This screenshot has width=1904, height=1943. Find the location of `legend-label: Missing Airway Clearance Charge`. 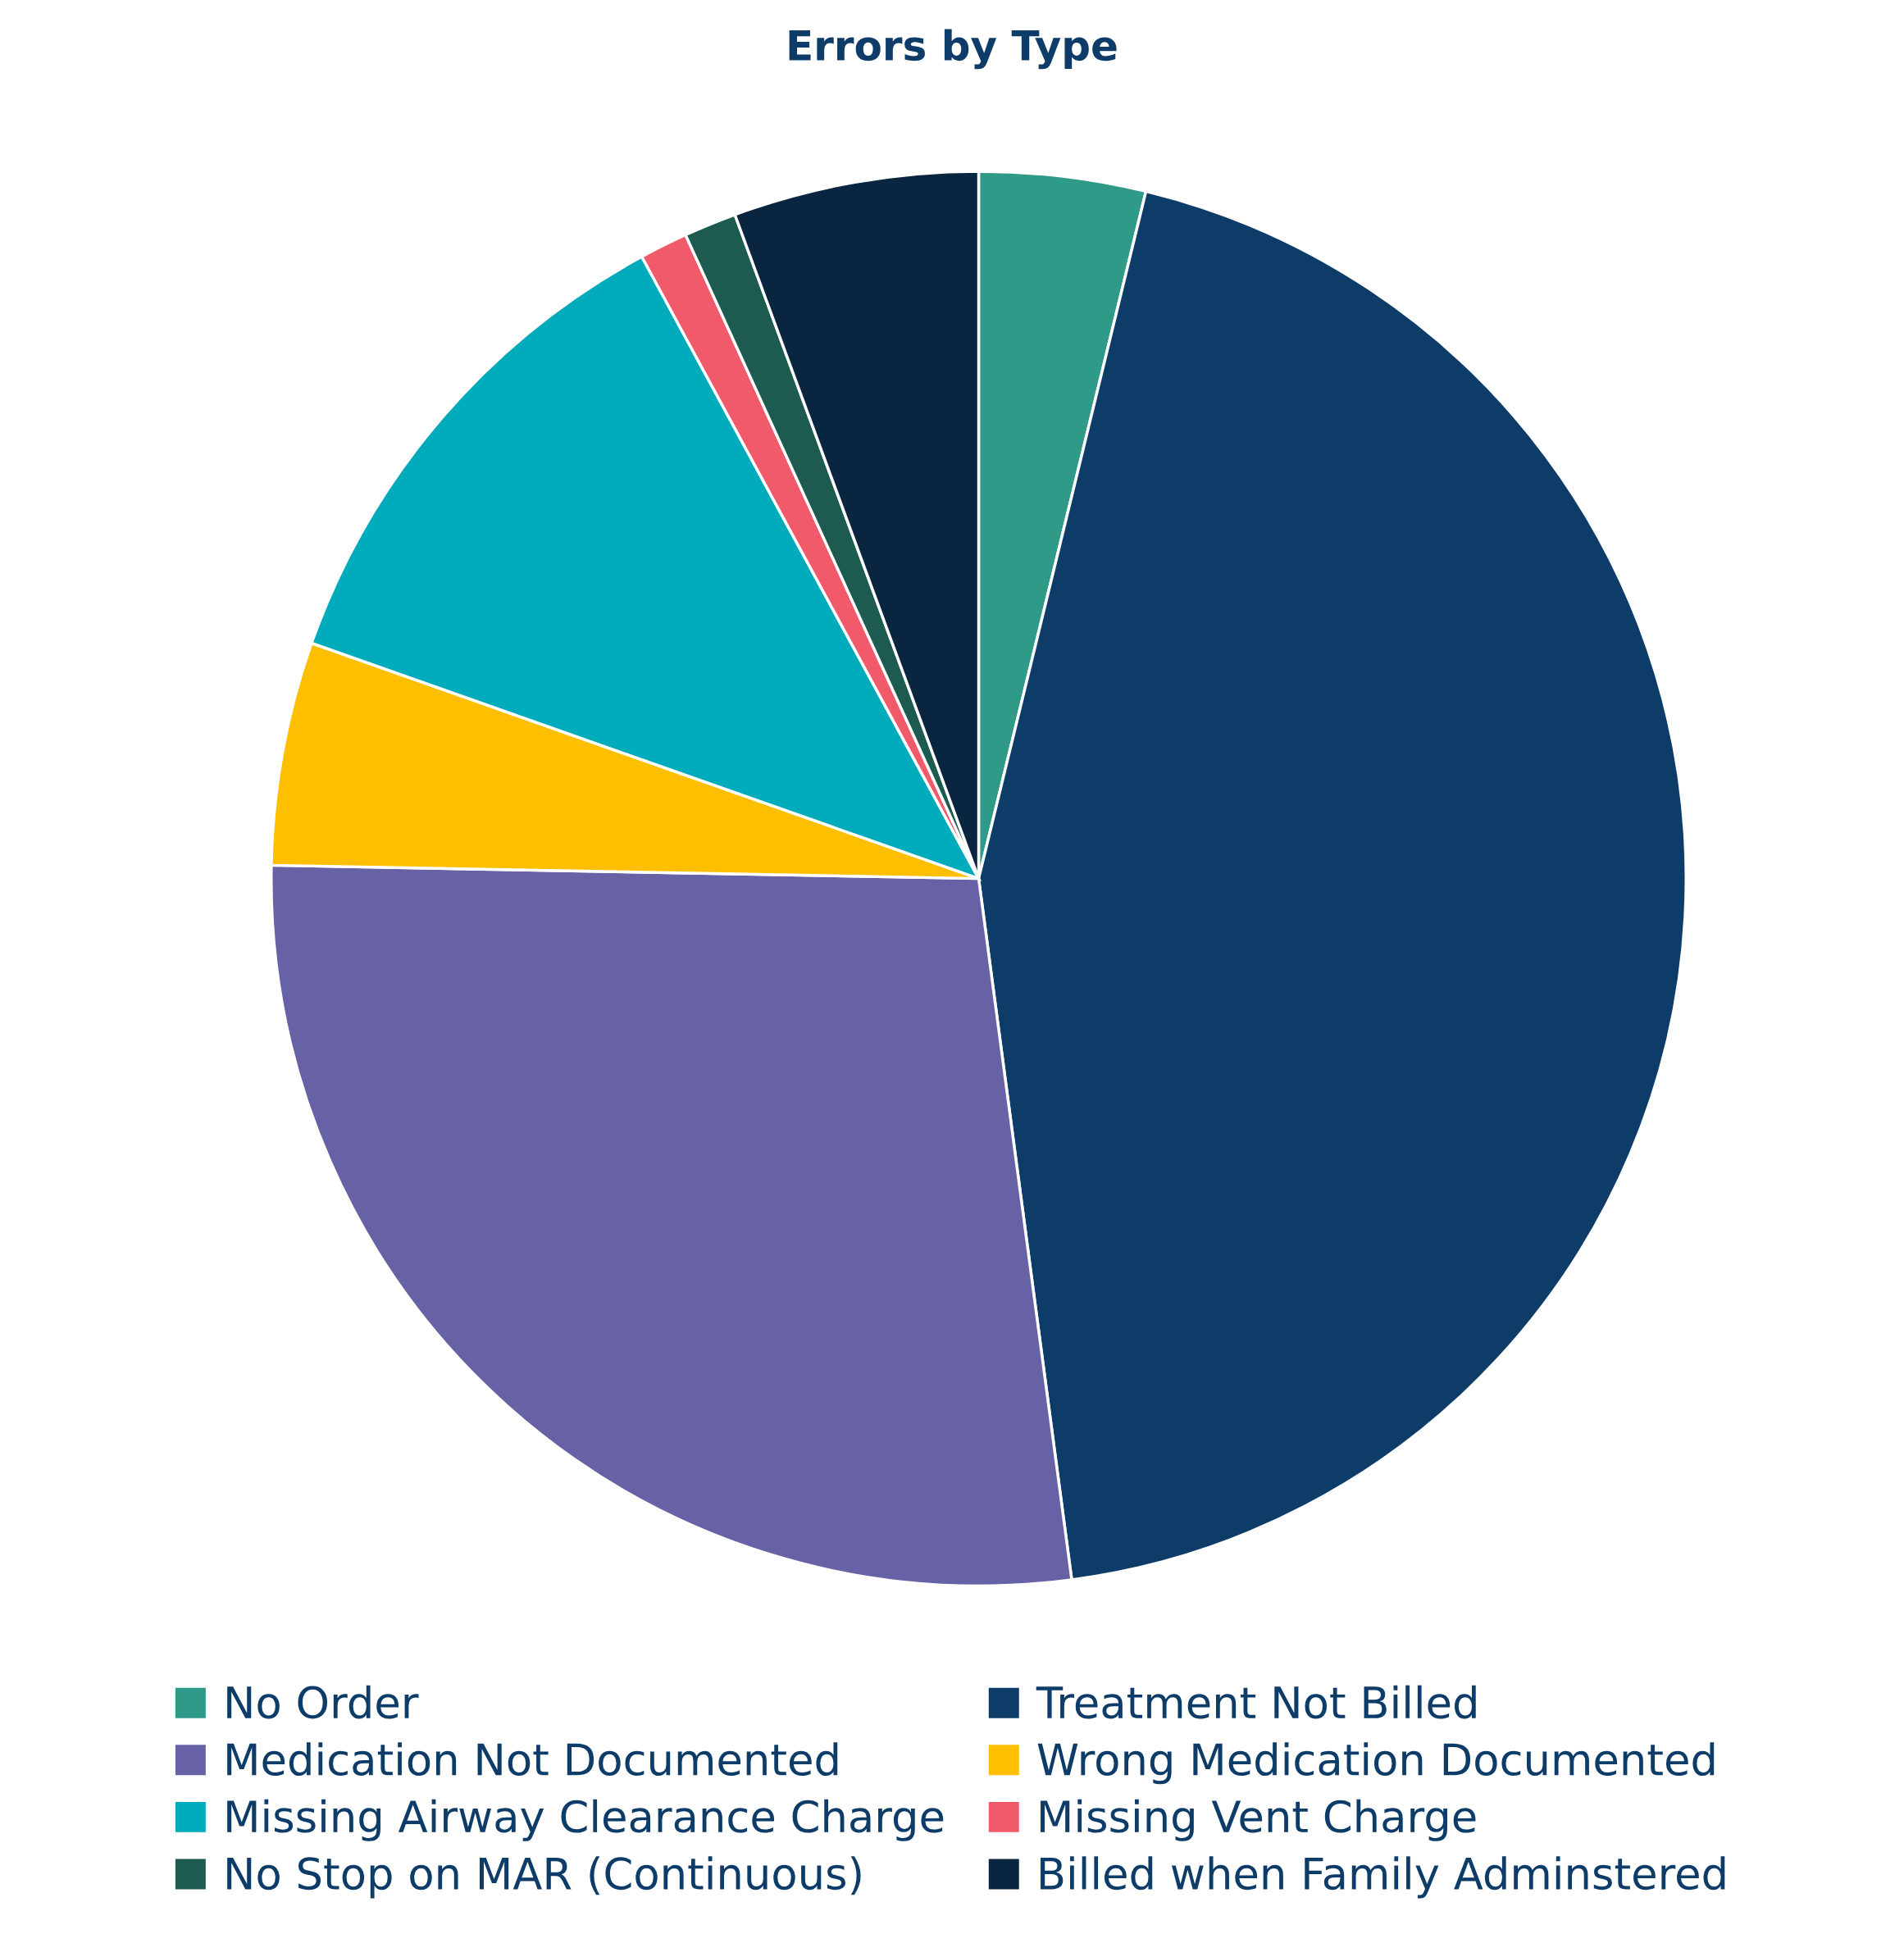

legend-label: Missing Airway Clearance Charge is located at coordinates (586, 1820).